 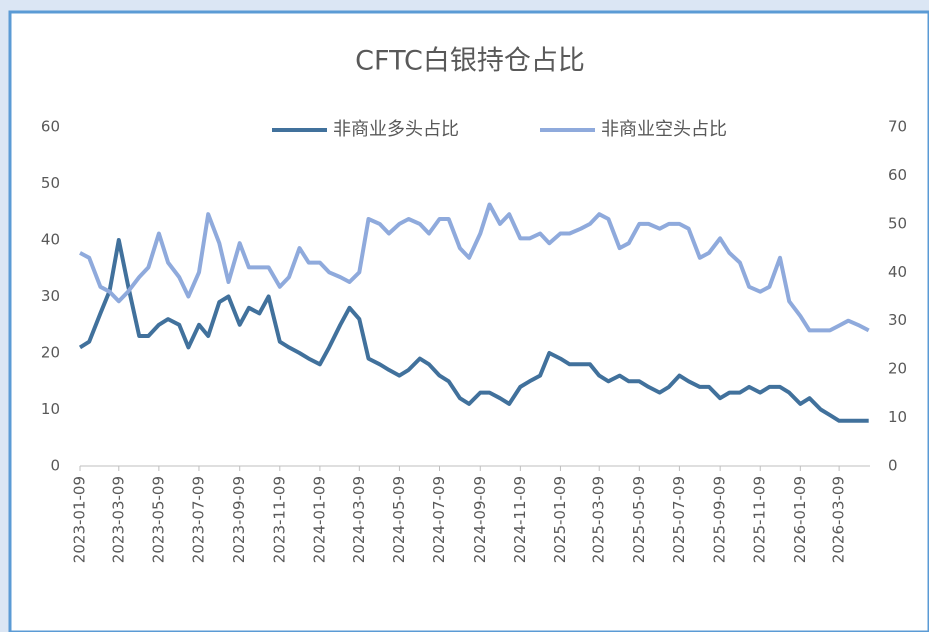 What do you see at coordinates (720, 519) in the screenshot?
I see `x-tick-label: 2025-09-09` at bounding box center [720, 519].